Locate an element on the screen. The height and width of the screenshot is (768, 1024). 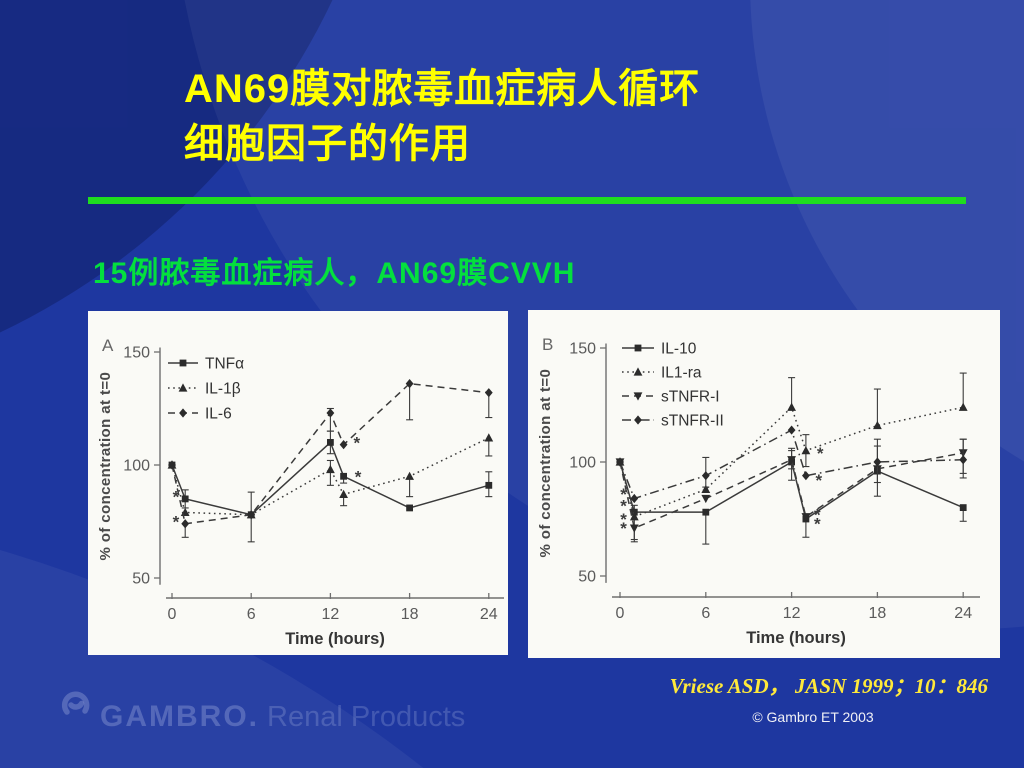
logo-brand-text: GAMBRO. is located at coordinates (179, 716).